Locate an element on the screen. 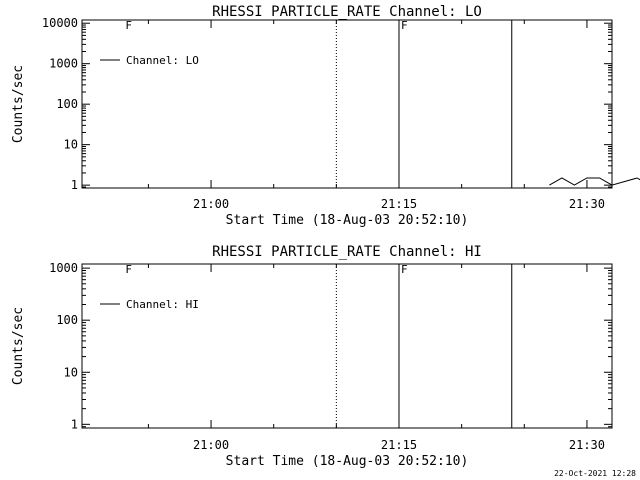  legend-label-0: Channel: LO is located at coordinates (162, 60).